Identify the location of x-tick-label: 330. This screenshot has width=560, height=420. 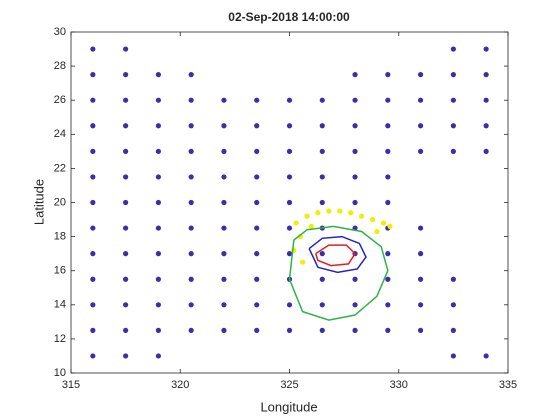
(399, 385).